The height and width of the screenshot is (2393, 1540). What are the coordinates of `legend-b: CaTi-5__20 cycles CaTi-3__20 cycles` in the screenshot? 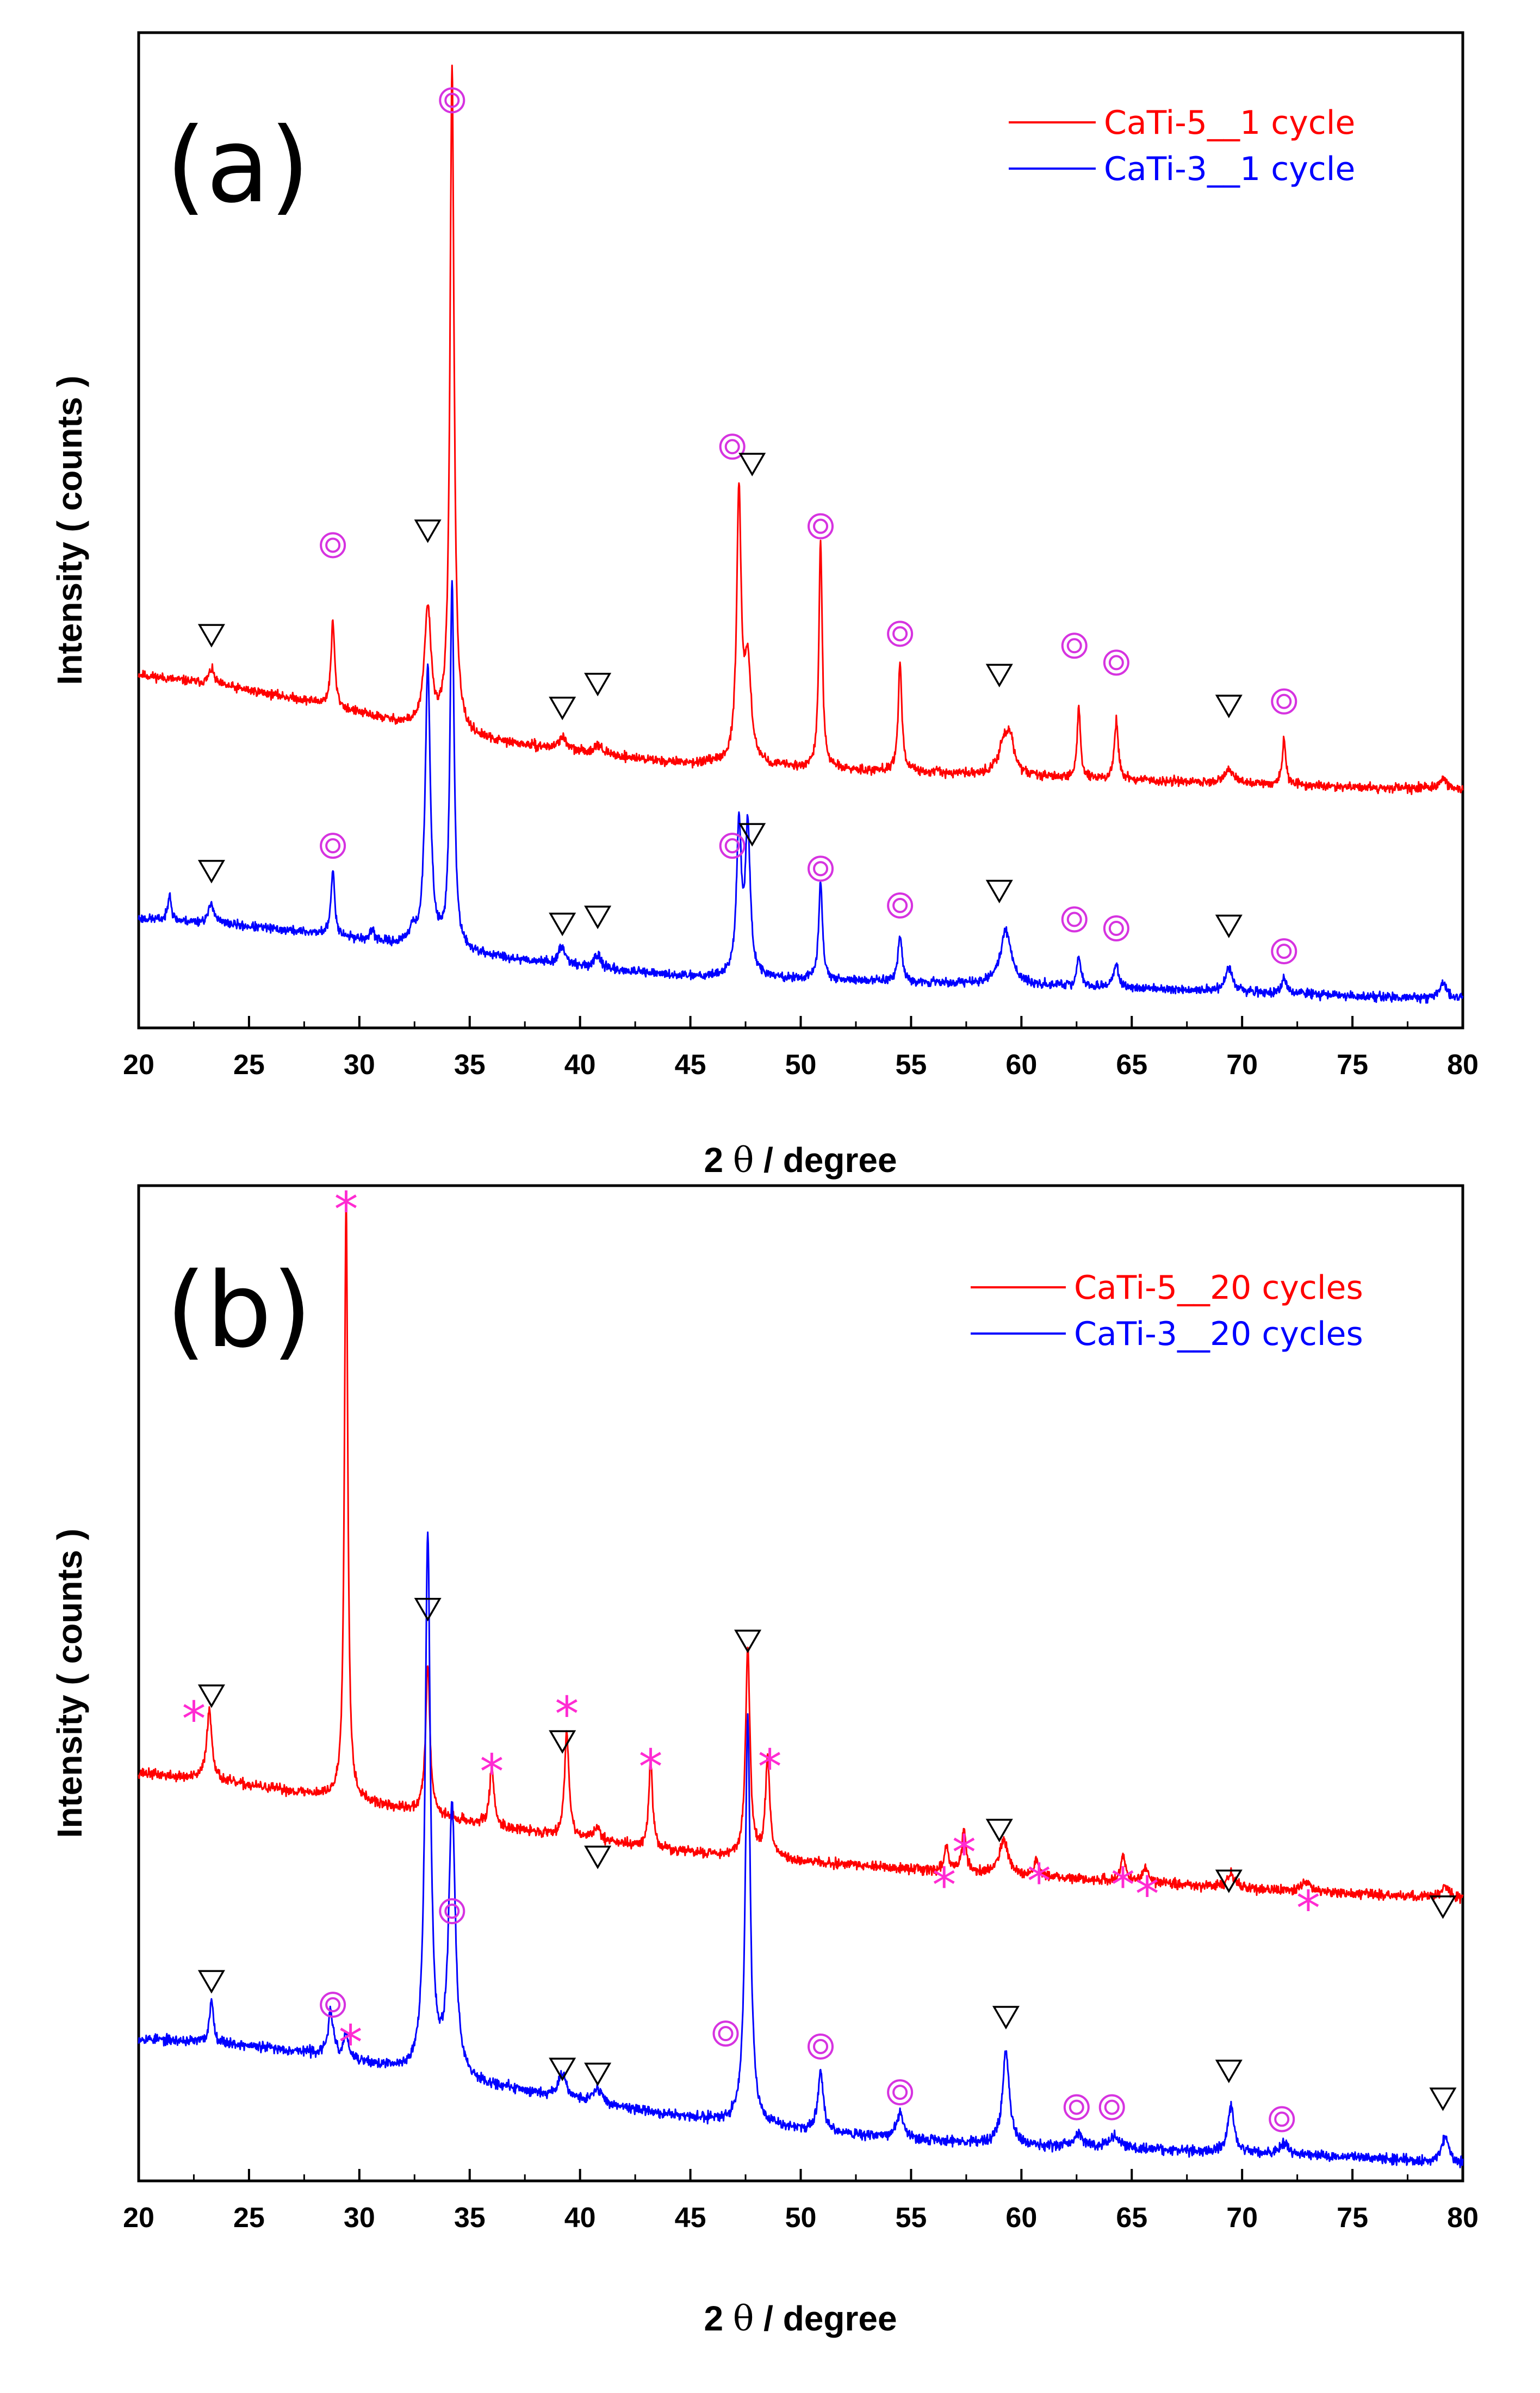 It's located at (1167, 1311).